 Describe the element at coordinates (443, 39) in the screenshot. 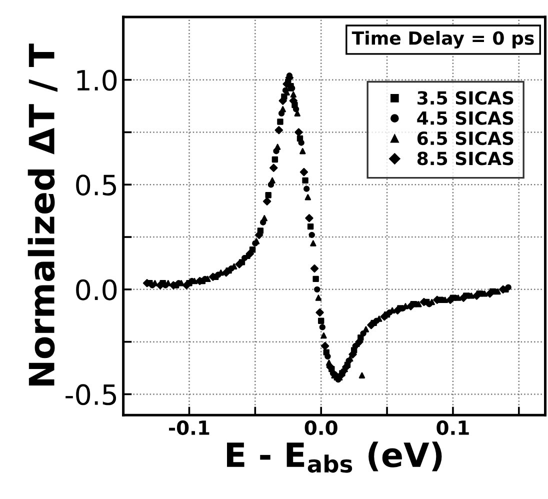

I see `annotation: Time Delay = 0 ps` at that location.